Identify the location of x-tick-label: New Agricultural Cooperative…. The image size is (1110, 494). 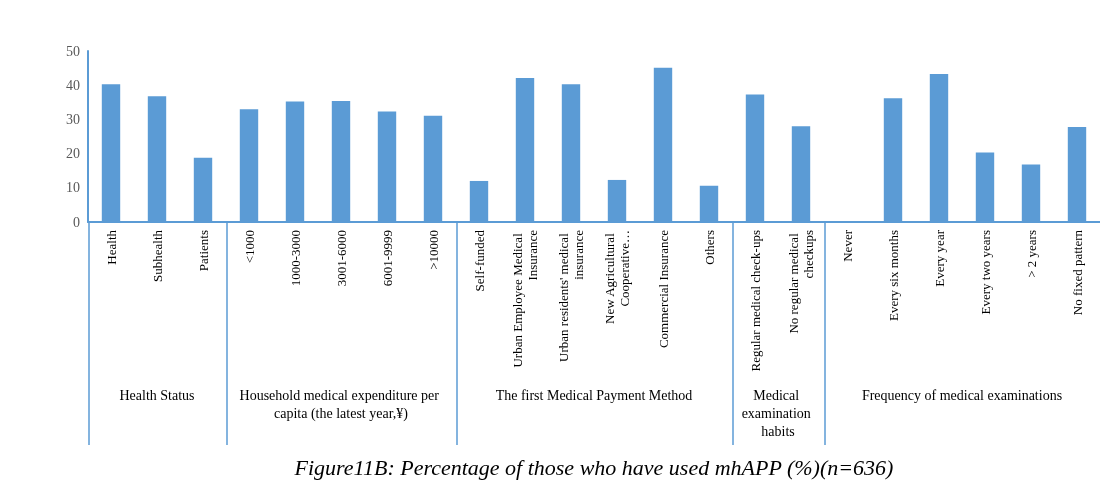
(617, 277).